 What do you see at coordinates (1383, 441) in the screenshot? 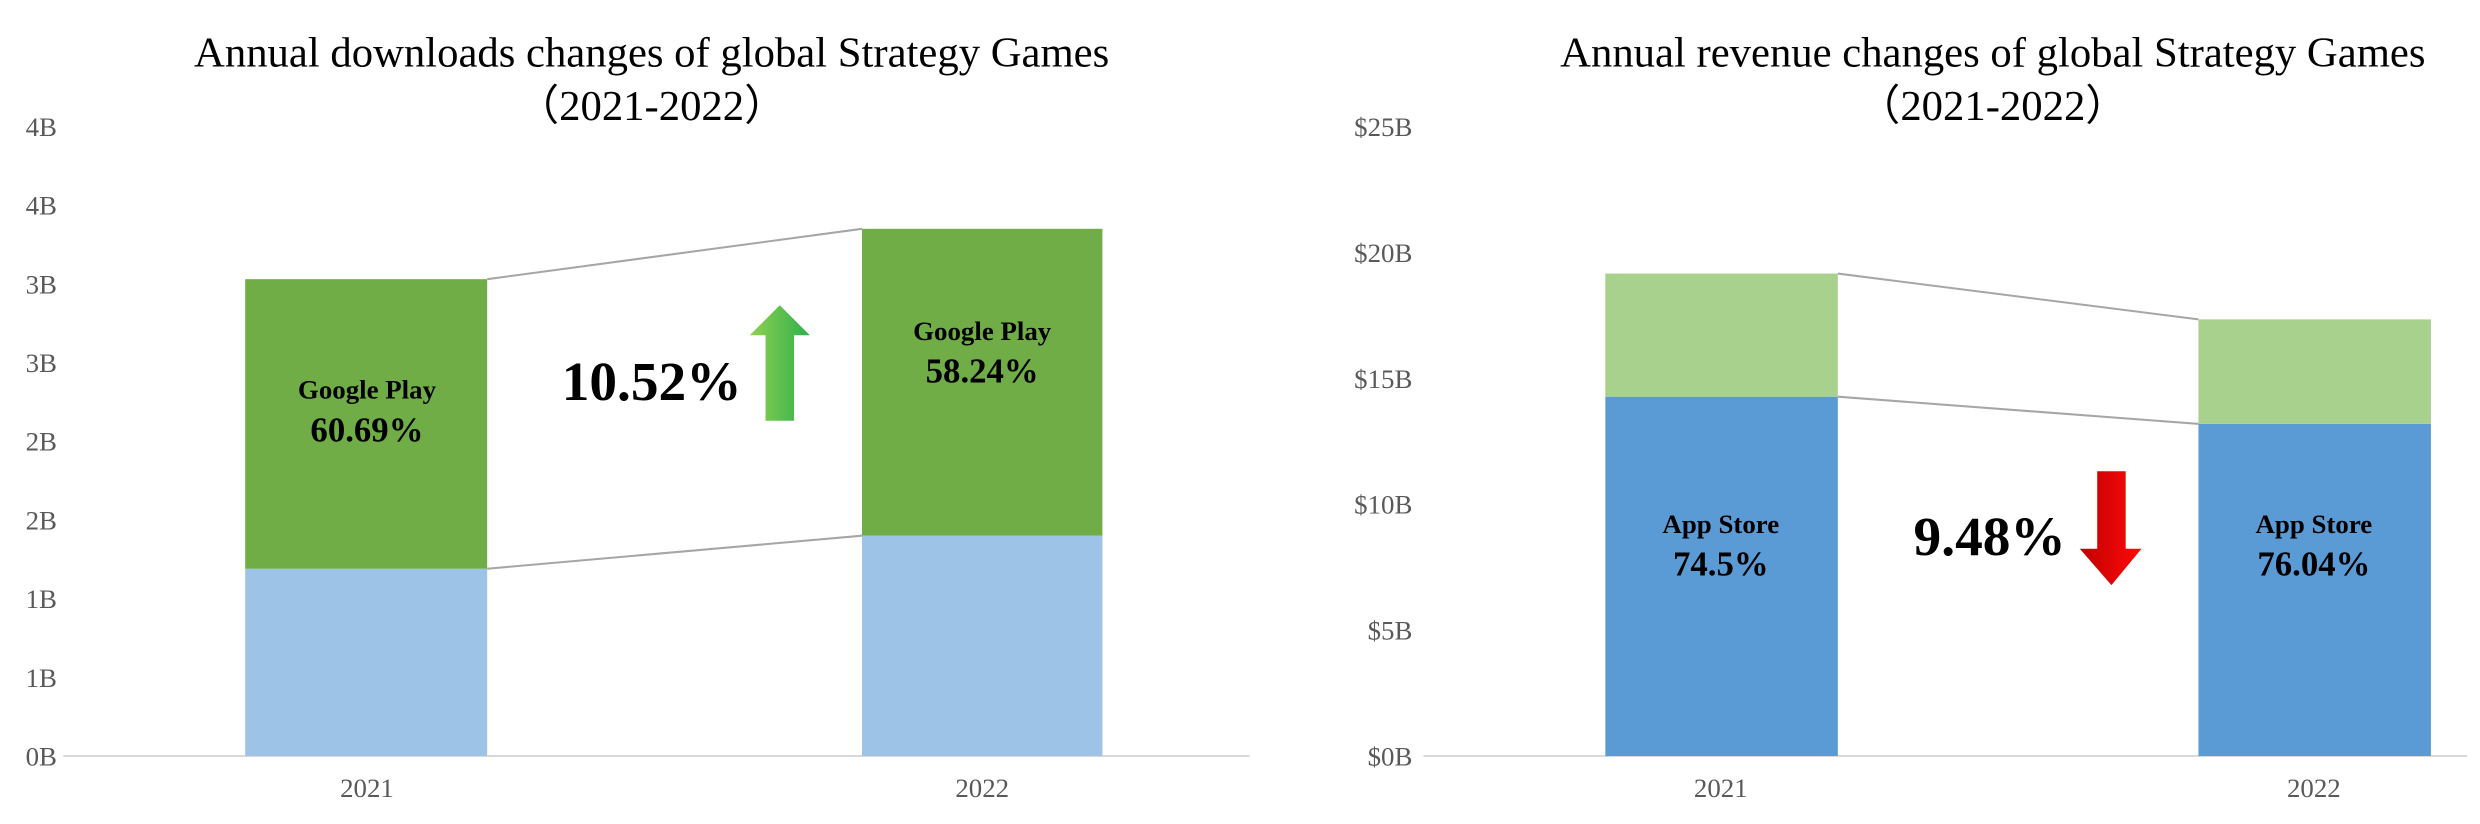
I see `y-axis: $0B $5B $10B $15B $20B $25B` at bounding box center [1383, 441].